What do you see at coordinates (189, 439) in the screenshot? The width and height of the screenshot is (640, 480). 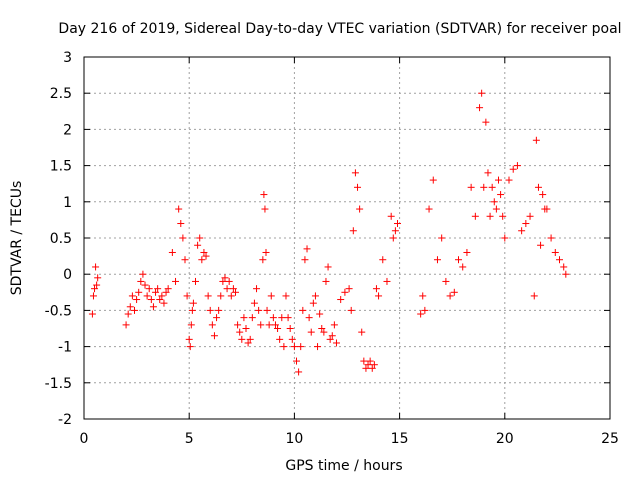 I see `x-tick-label: 5` at bounding box center [189, 439].